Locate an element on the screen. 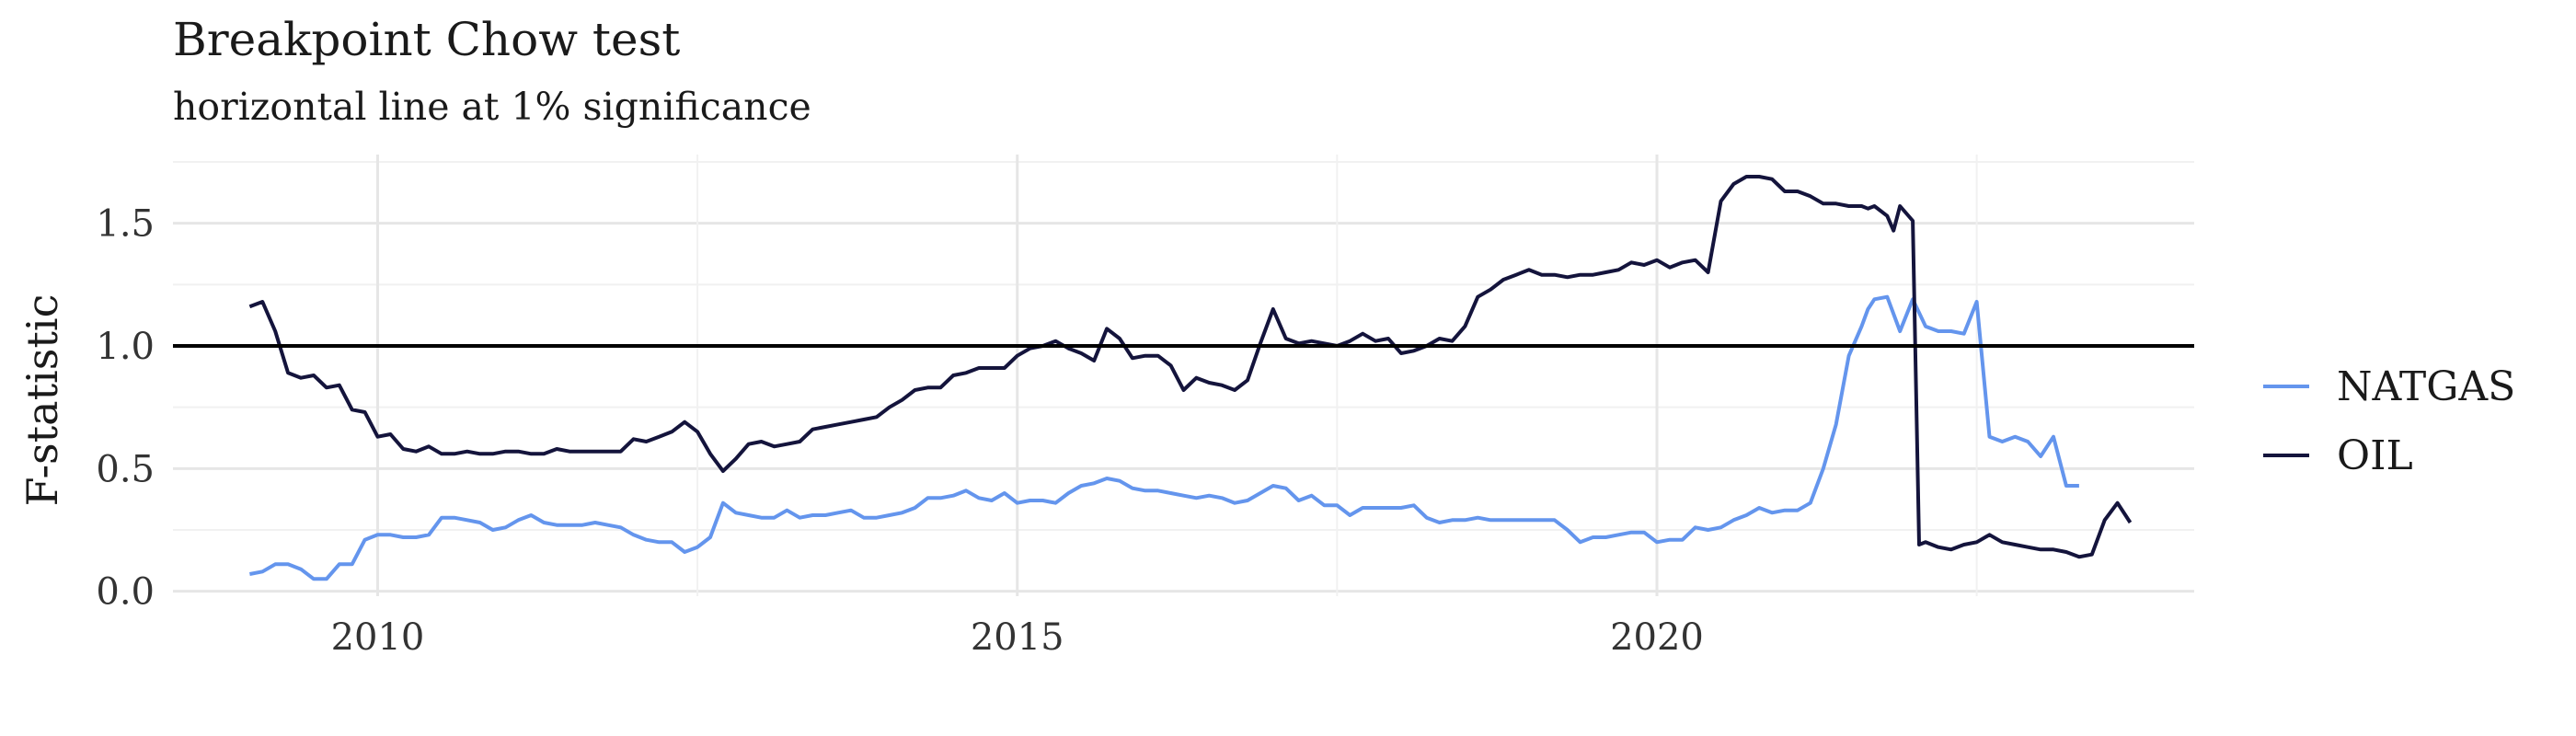 This screenshot has height=736, width=2576. chart-subtitle: horizontal line at 1% significance is located at coordinates (492, 107).